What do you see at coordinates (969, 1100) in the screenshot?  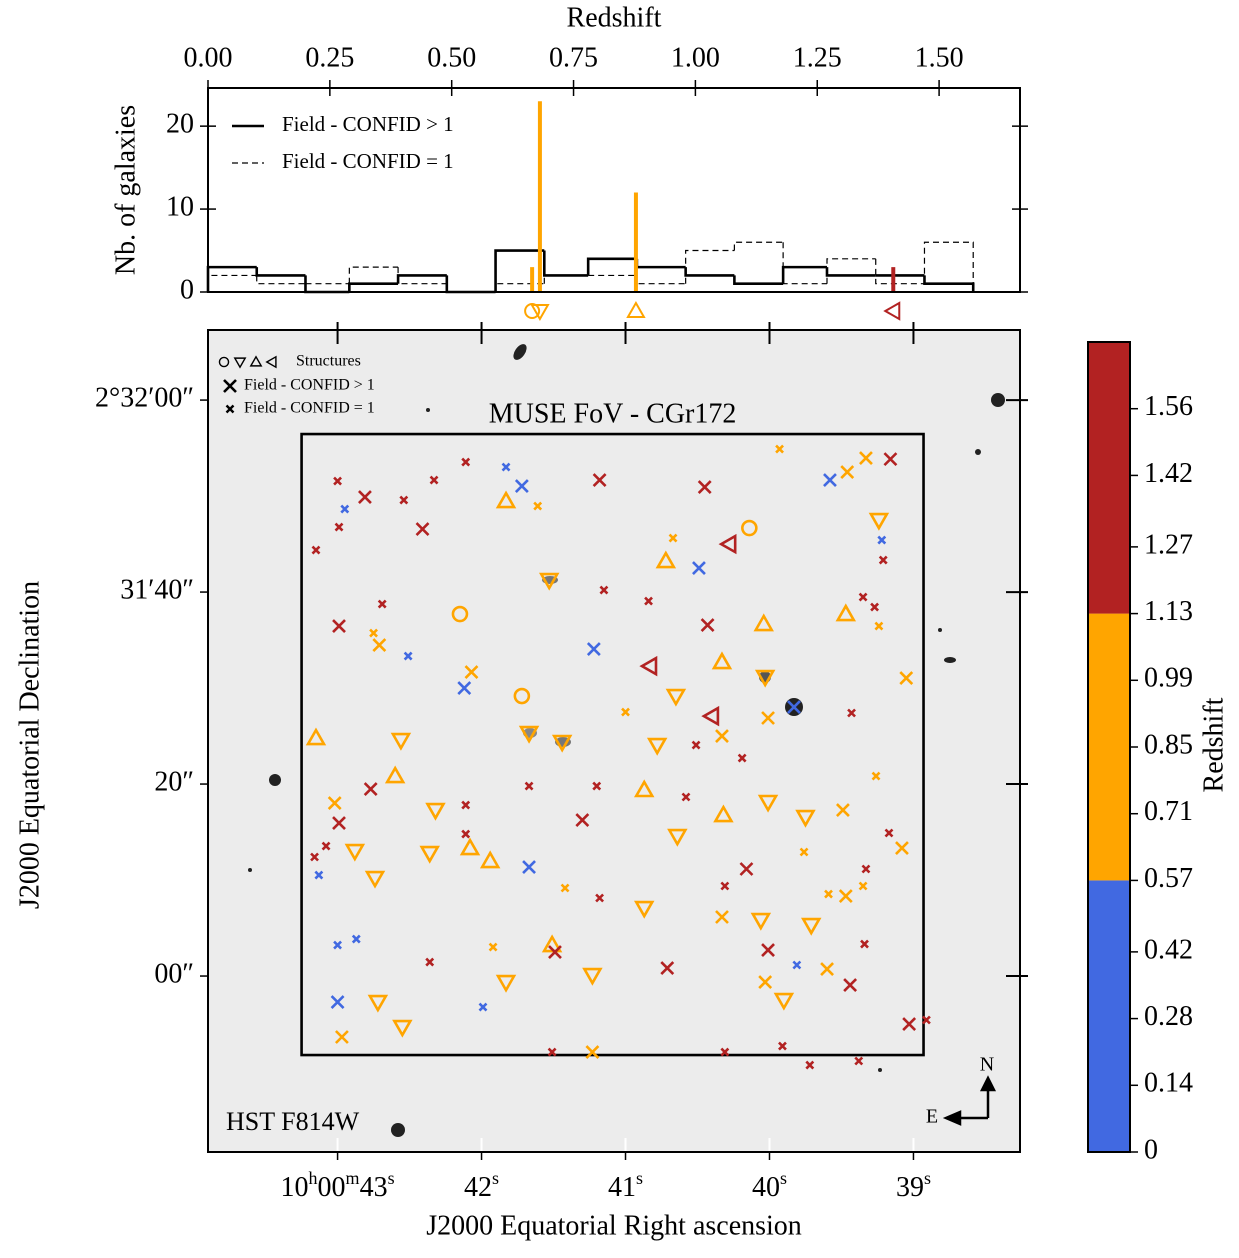 I see `compass` at bounding box center [969, 1100].